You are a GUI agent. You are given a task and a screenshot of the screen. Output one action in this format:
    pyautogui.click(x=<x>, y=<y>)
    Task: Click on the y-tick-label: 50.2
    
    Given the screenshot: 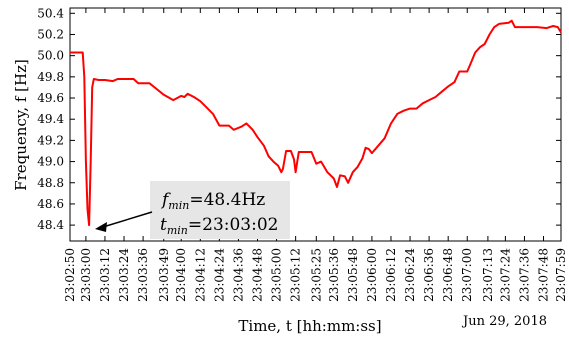 What is the action you would take?
    pyautogui.click(x=50, y=34)
    